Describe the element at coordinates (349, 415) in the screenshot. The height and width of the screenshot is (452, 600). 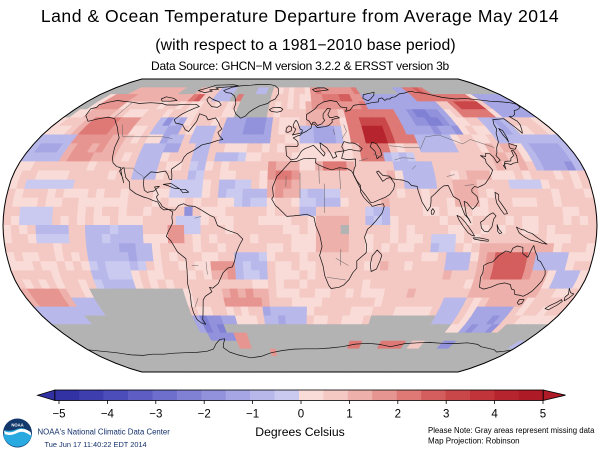
I see `svg-text: 1` at that location.